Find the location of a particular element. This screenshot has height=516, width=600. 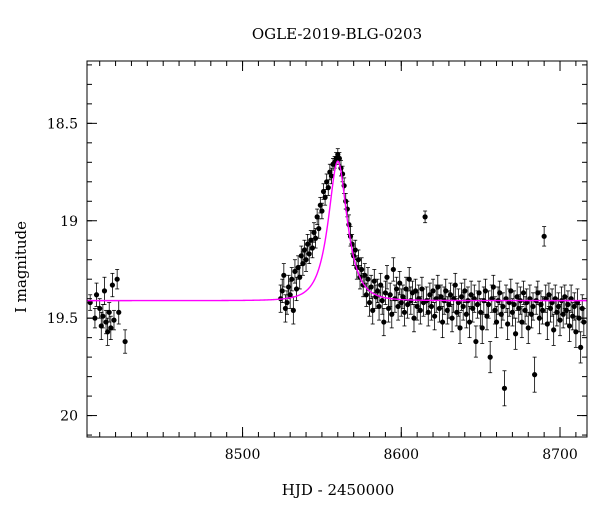

x-tick-labels: 8500 8600 8700 is located at coordinates (401, 455).